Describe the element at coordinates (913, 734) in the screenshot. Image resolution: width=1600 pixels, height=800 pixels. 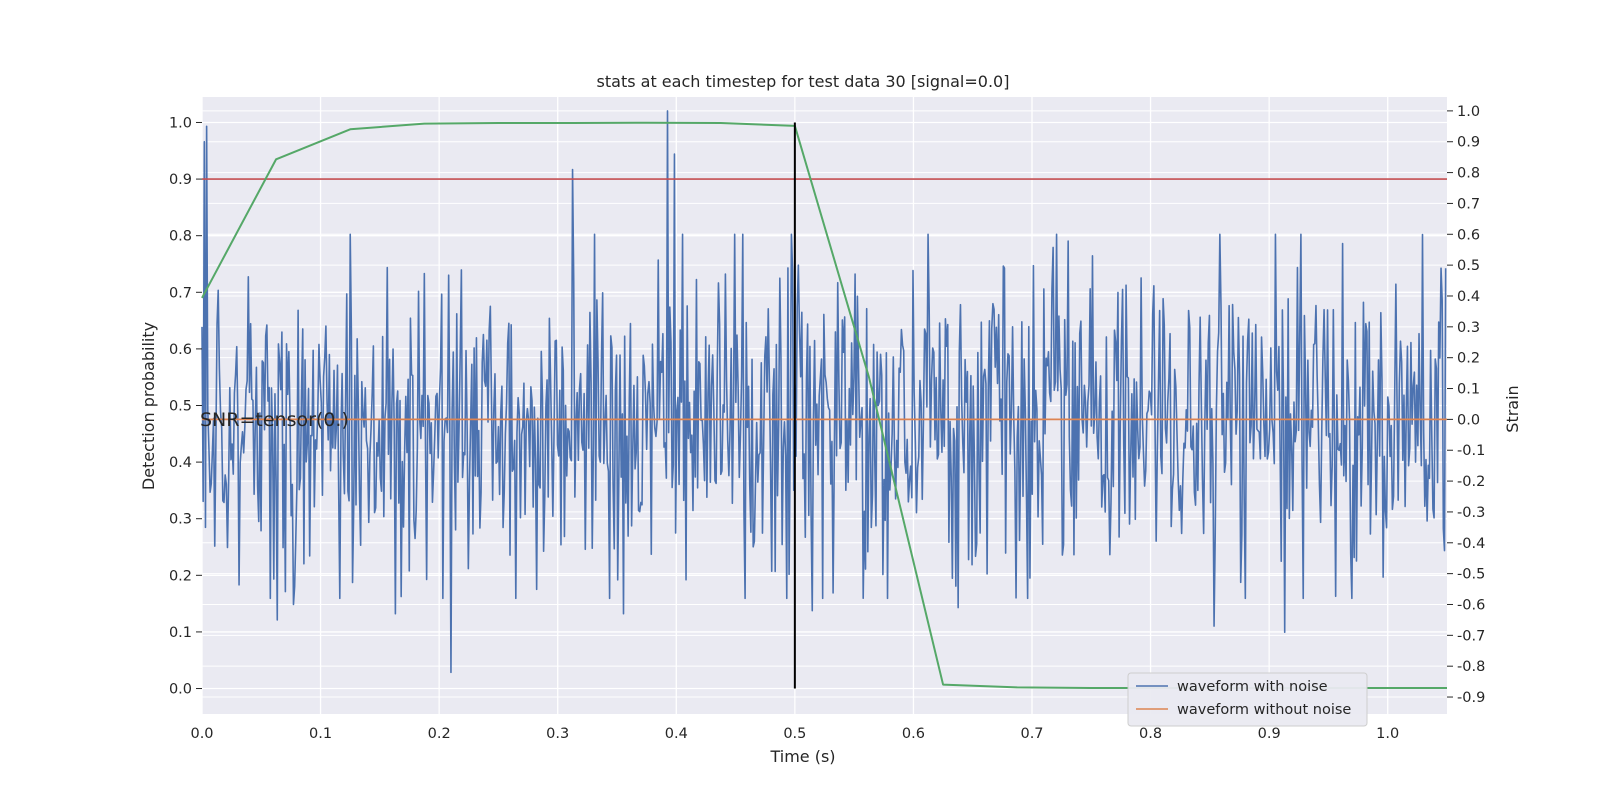
I see `x-tick-label: 0.6` at that location.